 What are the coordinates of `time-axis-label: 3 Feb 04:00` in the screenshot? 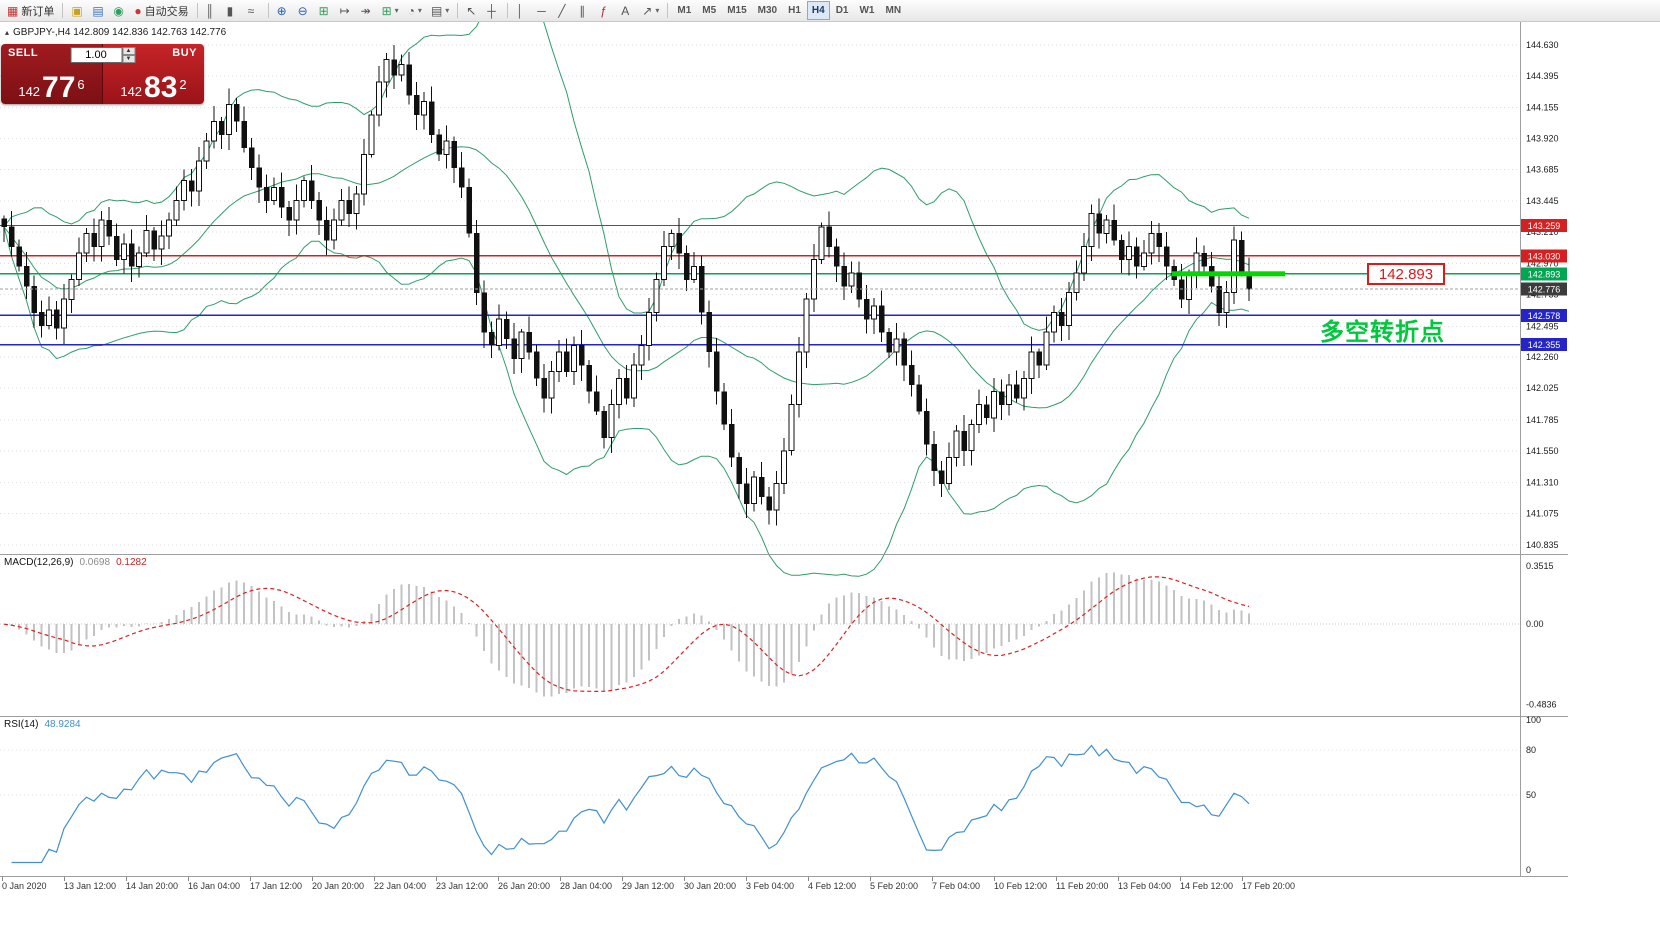 It's located at (770, 886).